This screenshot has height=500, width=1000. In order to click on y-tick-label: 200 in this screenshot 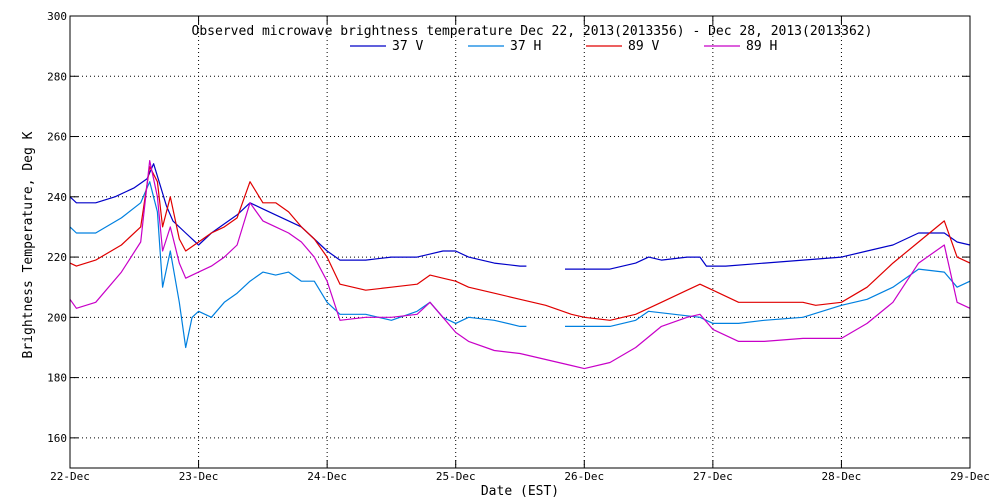, I will do `click(57, 317)`.